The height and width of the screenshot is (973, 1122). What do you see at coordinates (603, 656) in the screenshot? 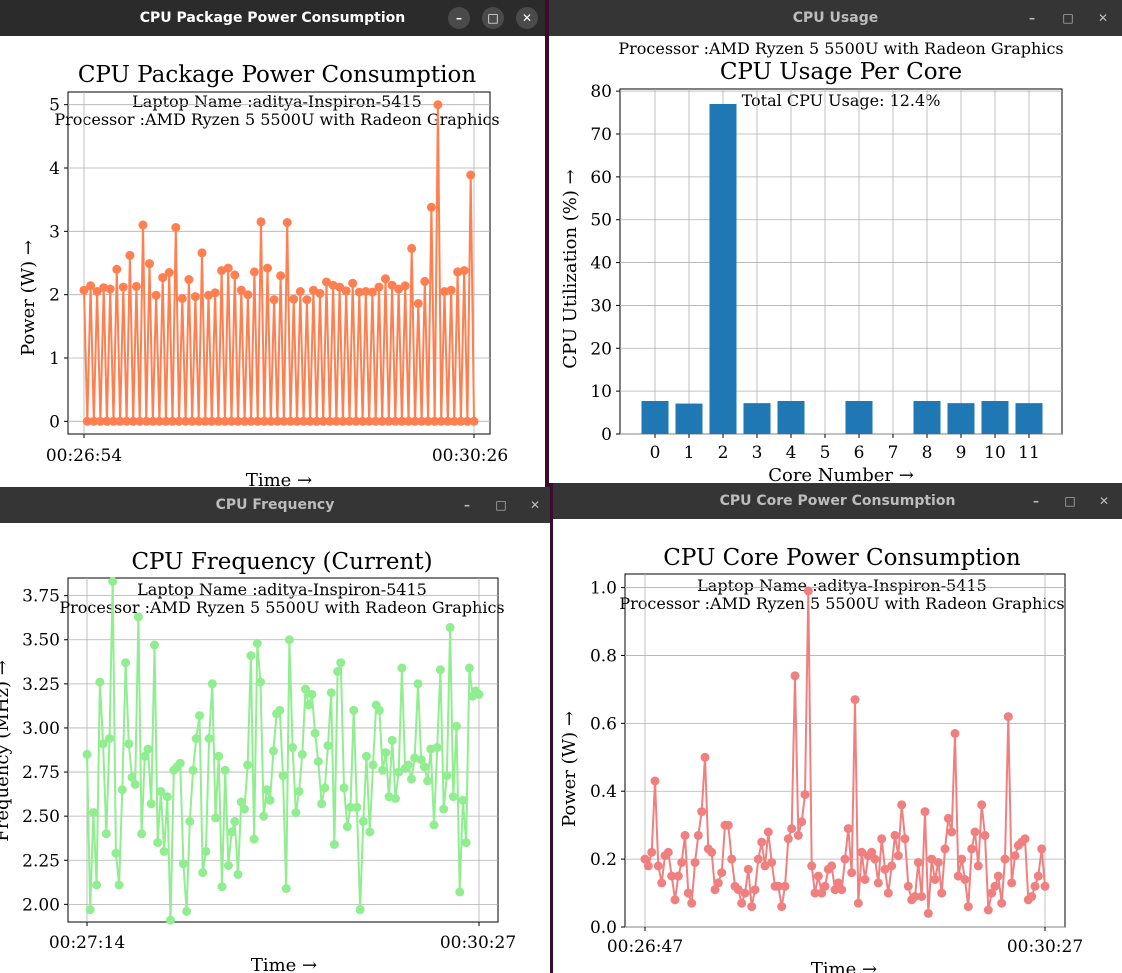
I see `y-tick-label: 0.8` at bounding box center [603, 656].